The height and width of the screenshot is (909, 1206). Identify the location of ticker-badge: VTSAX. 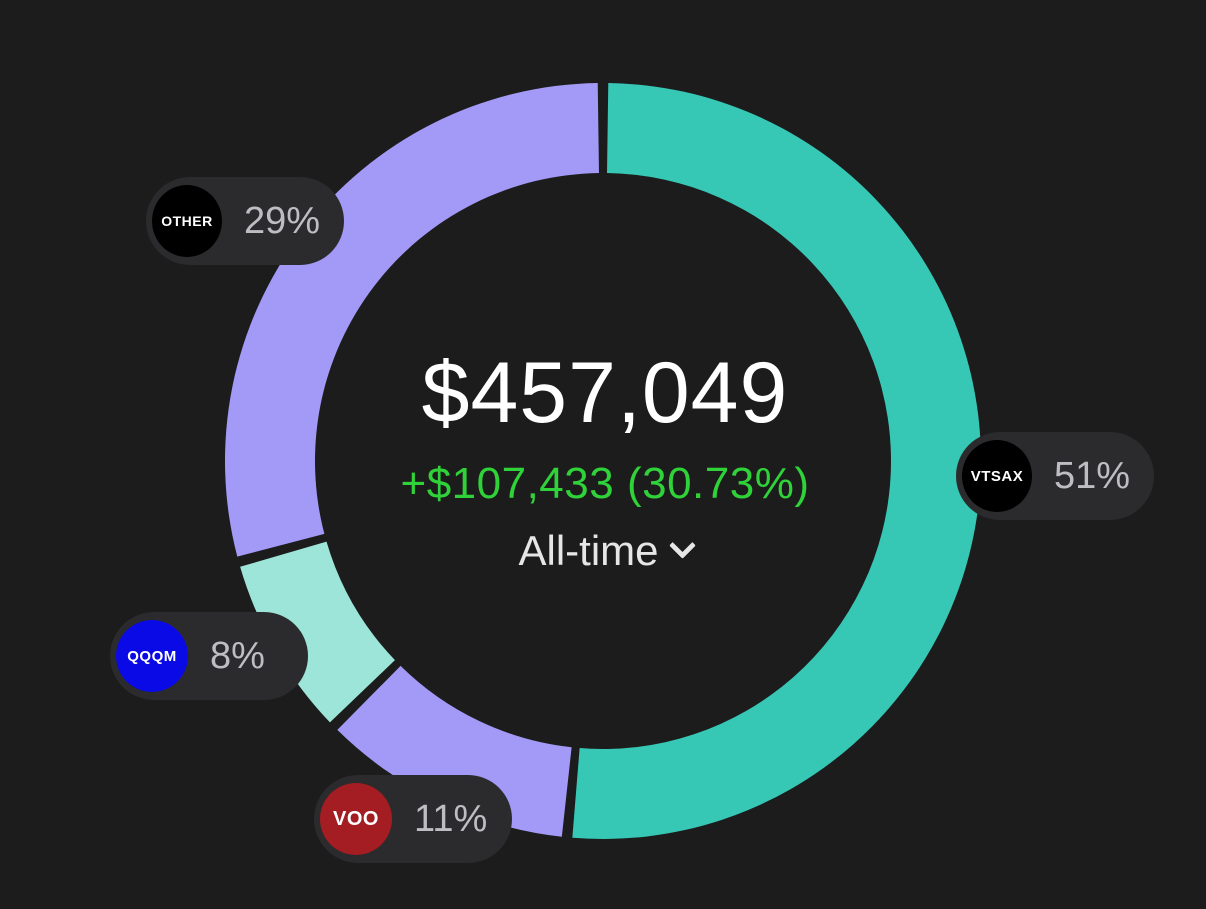
(997, 476).